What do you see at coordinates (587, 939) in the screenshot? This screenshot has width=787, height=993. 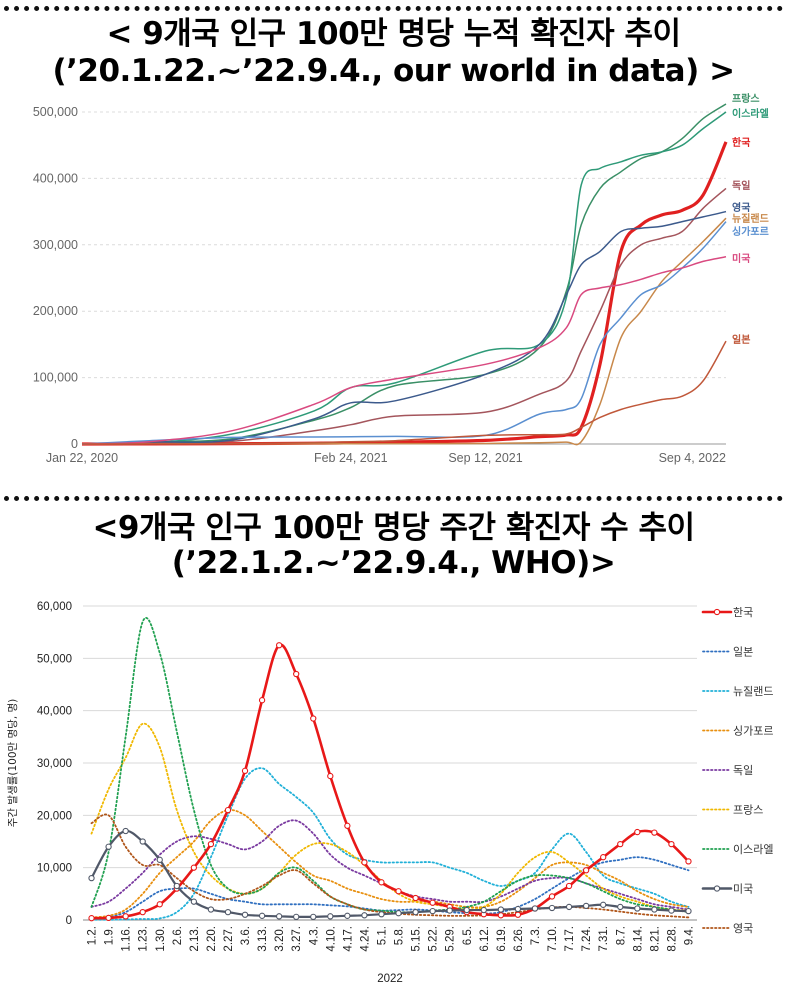 I see `chart2-x-tick: 7.24.` at bounding box center [587, 939].